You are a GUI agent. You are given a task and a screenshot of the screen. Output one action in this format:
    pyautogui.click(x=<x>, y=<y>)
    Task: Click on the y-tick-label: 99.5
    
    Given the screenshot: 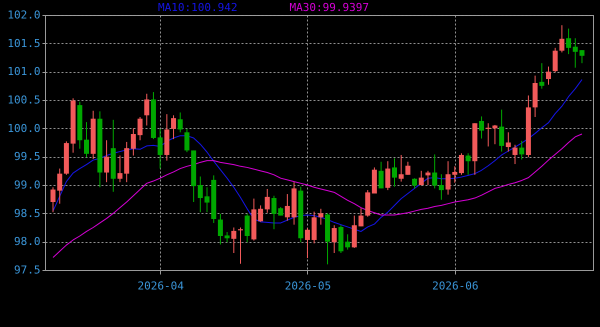 What is the action you would take?
    pyautogui.click(x=27, y=157)
    